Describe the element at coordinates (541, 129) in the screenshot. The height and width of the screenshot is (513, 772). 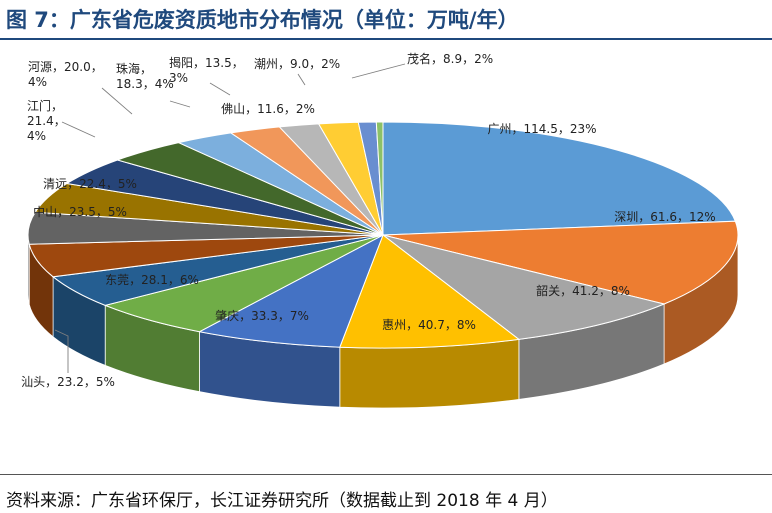
I see `data-label-广州: 广州，114.5，23%` at that location.